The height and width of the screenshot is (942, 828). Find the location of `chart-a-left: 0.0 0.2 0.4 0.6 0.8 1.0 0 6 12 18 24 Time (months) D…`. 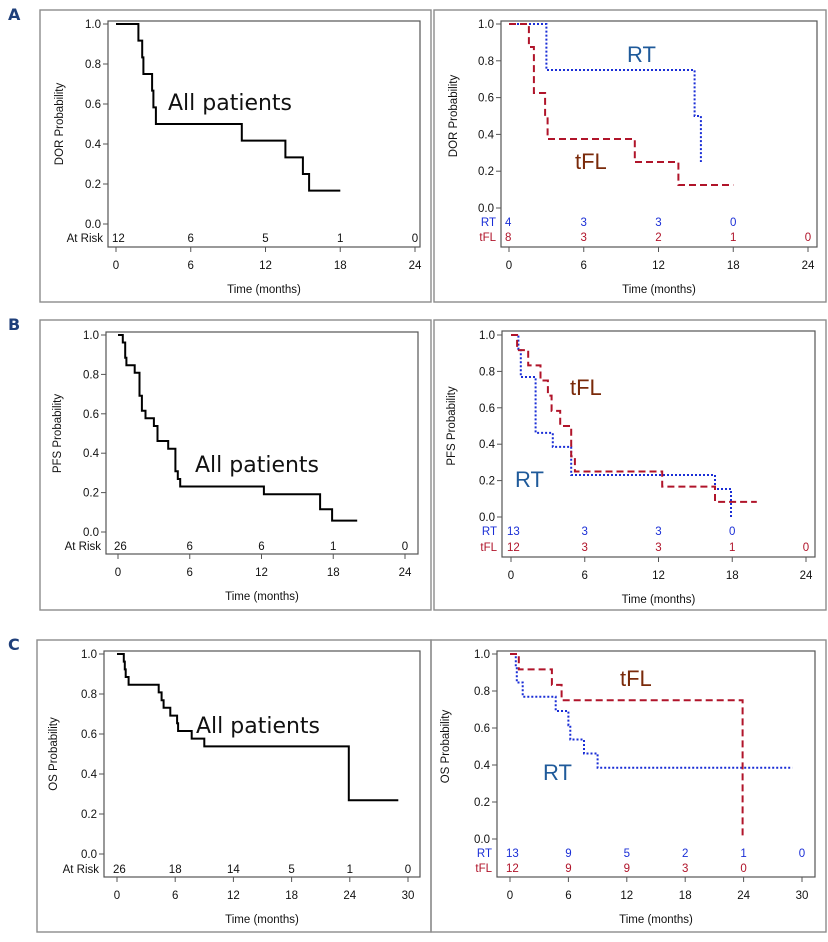

chart-a-left: 0.0 0.2 0.4 0.6 0.8 1.0 0 6 12 18 24 Time (months) D… is located at coordinates (235, 156).